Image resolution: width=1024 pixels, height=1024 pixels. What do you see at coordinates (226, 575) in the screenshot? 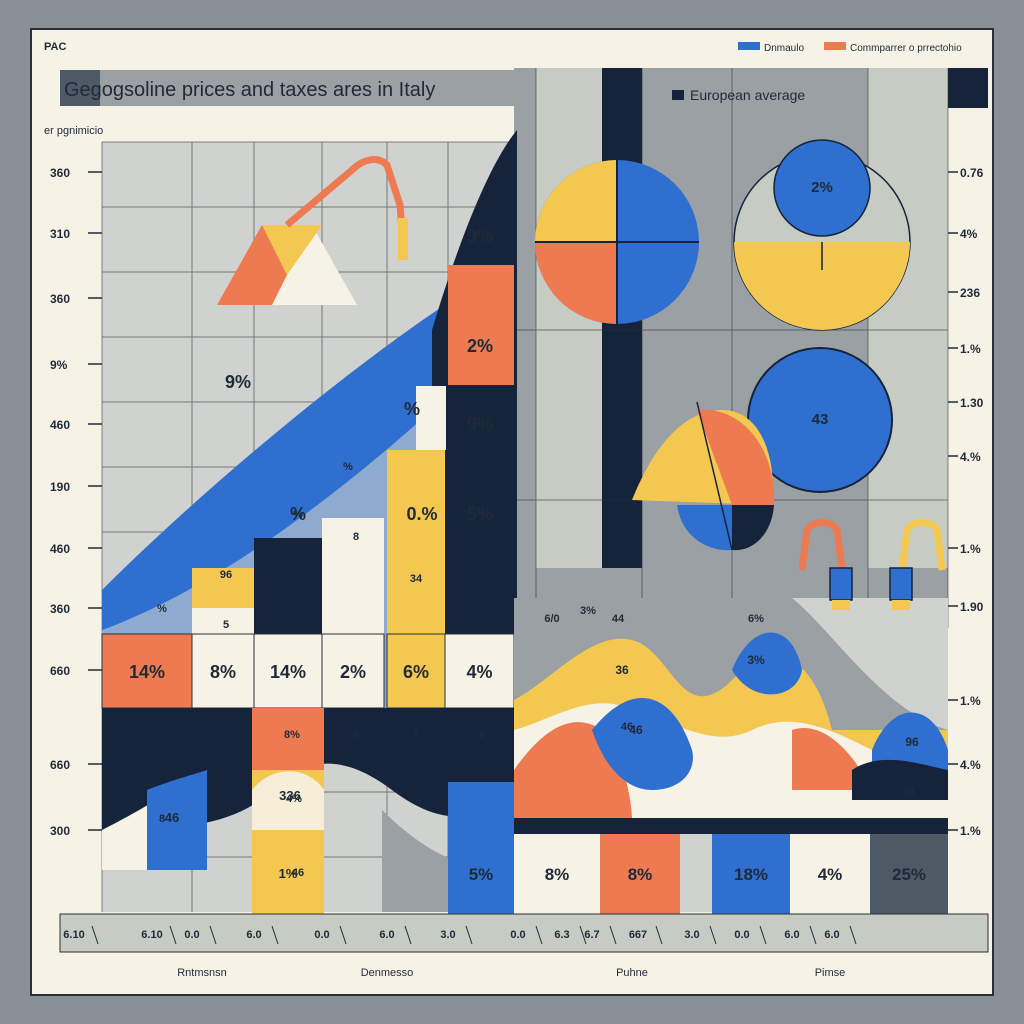
I see `small-value-label: 96` at bounding box center [226, 575].